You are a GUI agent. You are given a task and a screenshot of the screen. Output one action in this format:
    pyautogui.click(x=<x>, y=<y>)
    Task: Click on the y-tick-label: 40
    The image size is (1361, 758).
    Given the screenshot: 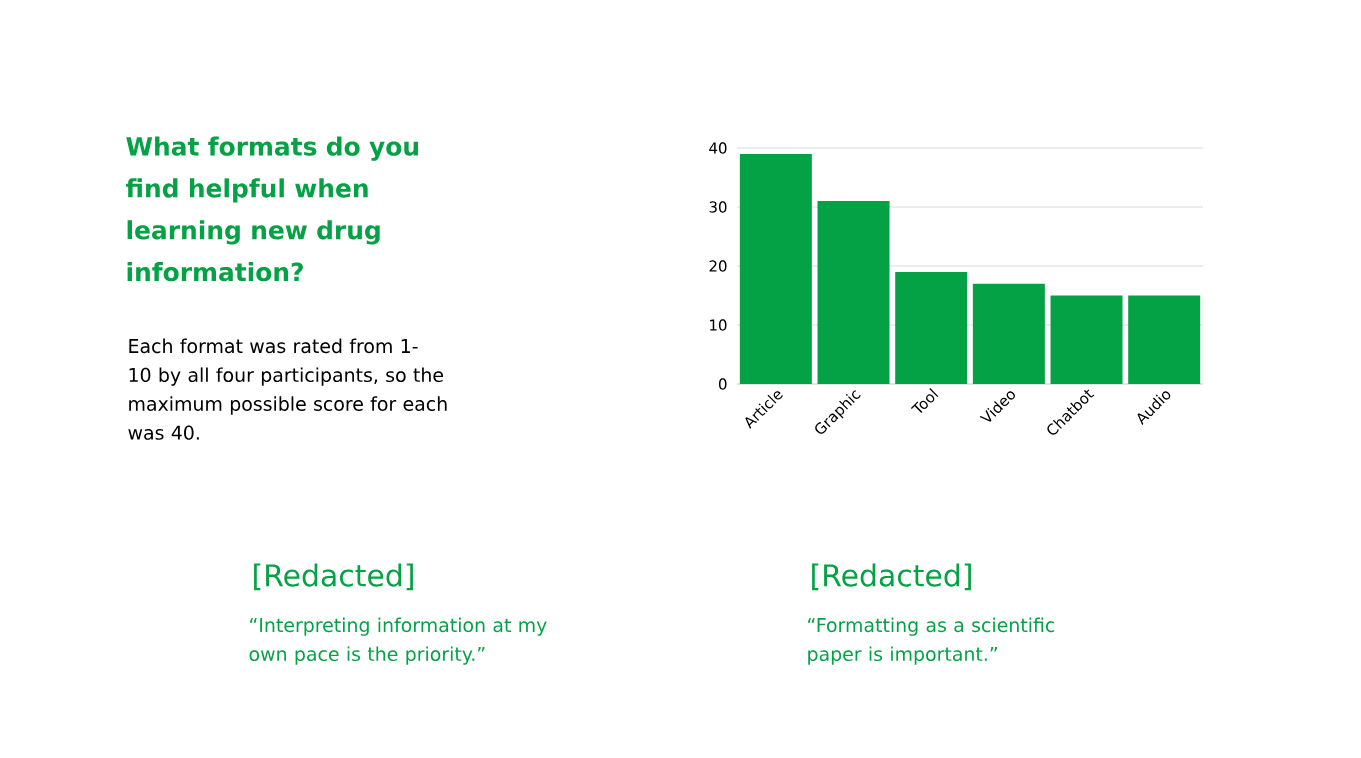 What is the action you would take?
    pyautogui.click(x=718, y=148)
    